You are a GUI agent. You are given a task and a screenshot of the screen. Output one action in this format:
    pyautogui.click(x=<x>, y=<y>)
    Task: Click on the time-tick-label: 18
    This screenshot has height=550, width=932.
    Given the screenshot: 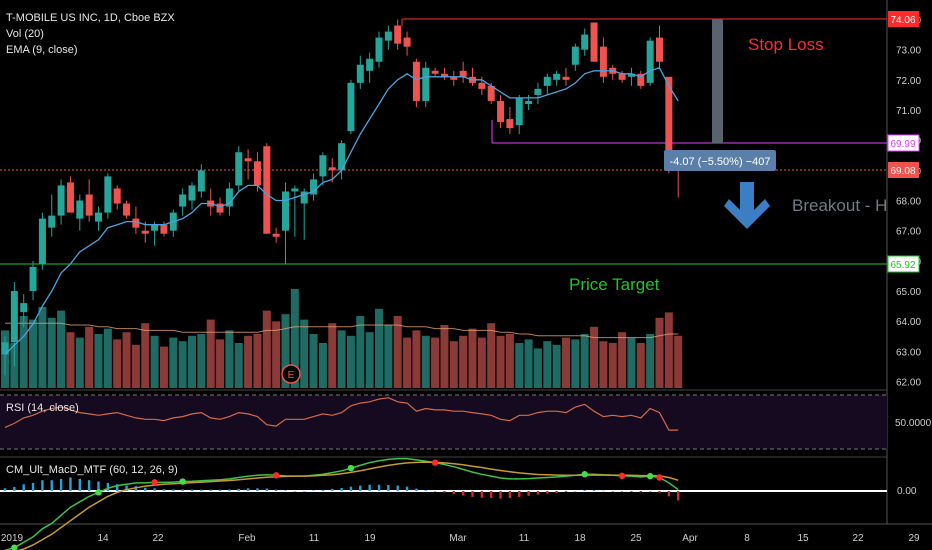 What is the action you would take?
    pyautogui.click(x=580, y=538)
    